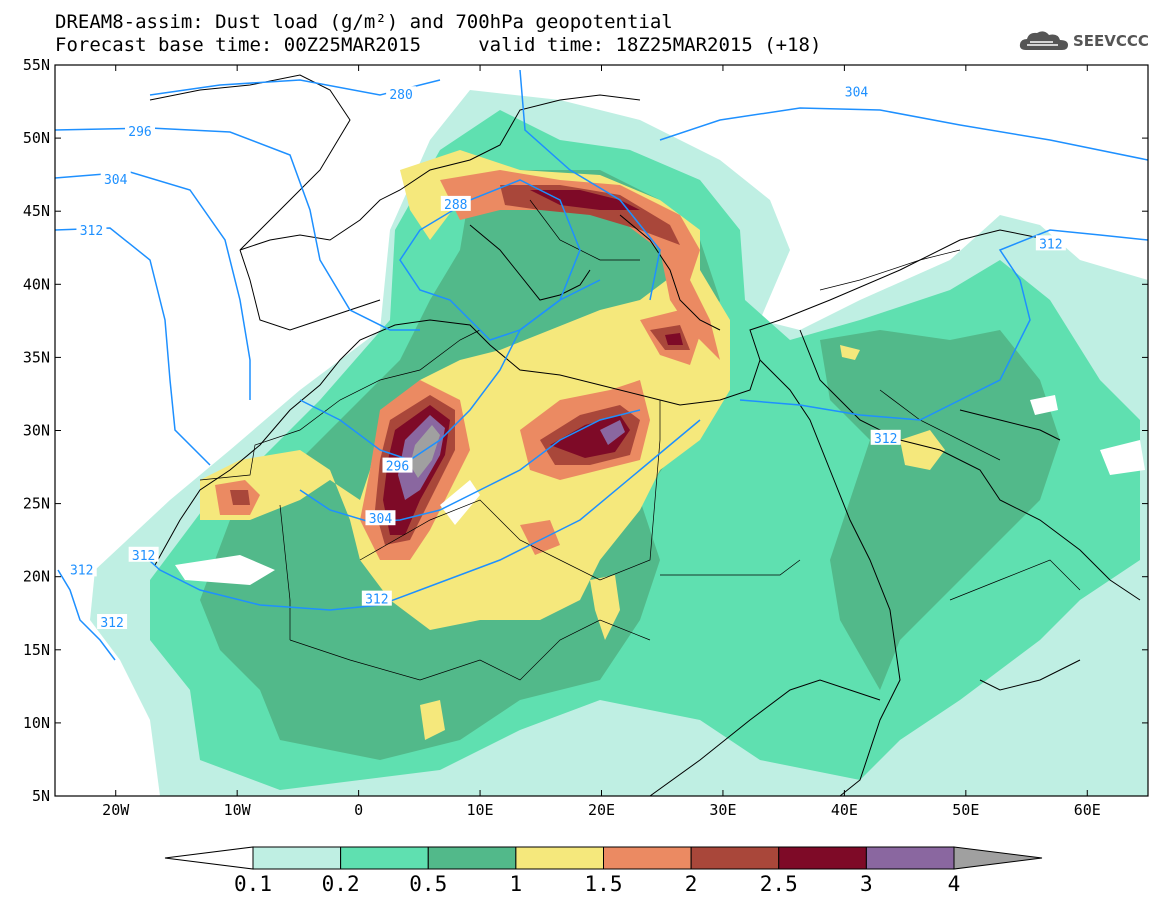  I want to click on y-tick-label: 15N, so click(36, 650).